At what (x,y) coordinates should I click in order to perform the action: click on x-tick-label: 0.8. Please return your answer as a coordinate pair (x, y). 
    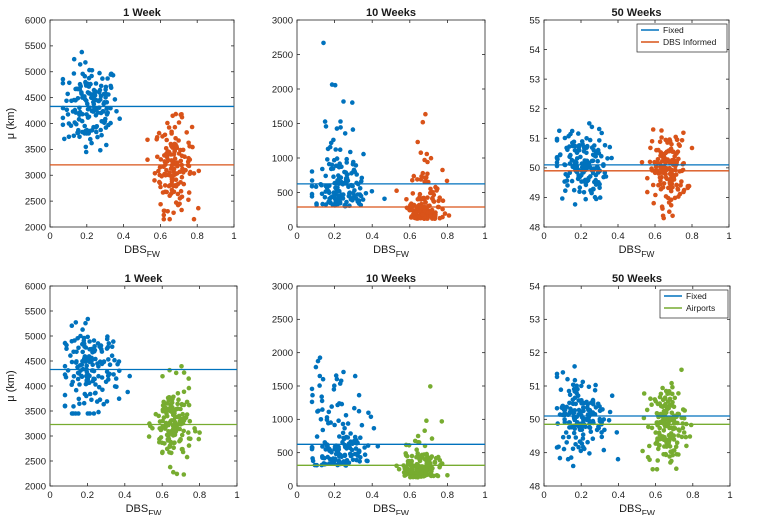
    Looking at the image, I should click on (692, 495).